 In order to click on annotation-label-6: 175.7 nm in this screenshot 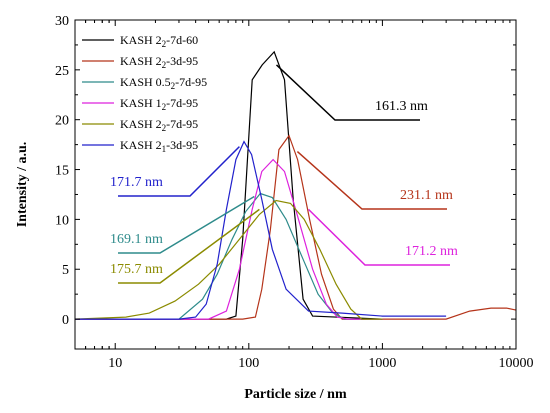, I will do `click(136, 269)`.